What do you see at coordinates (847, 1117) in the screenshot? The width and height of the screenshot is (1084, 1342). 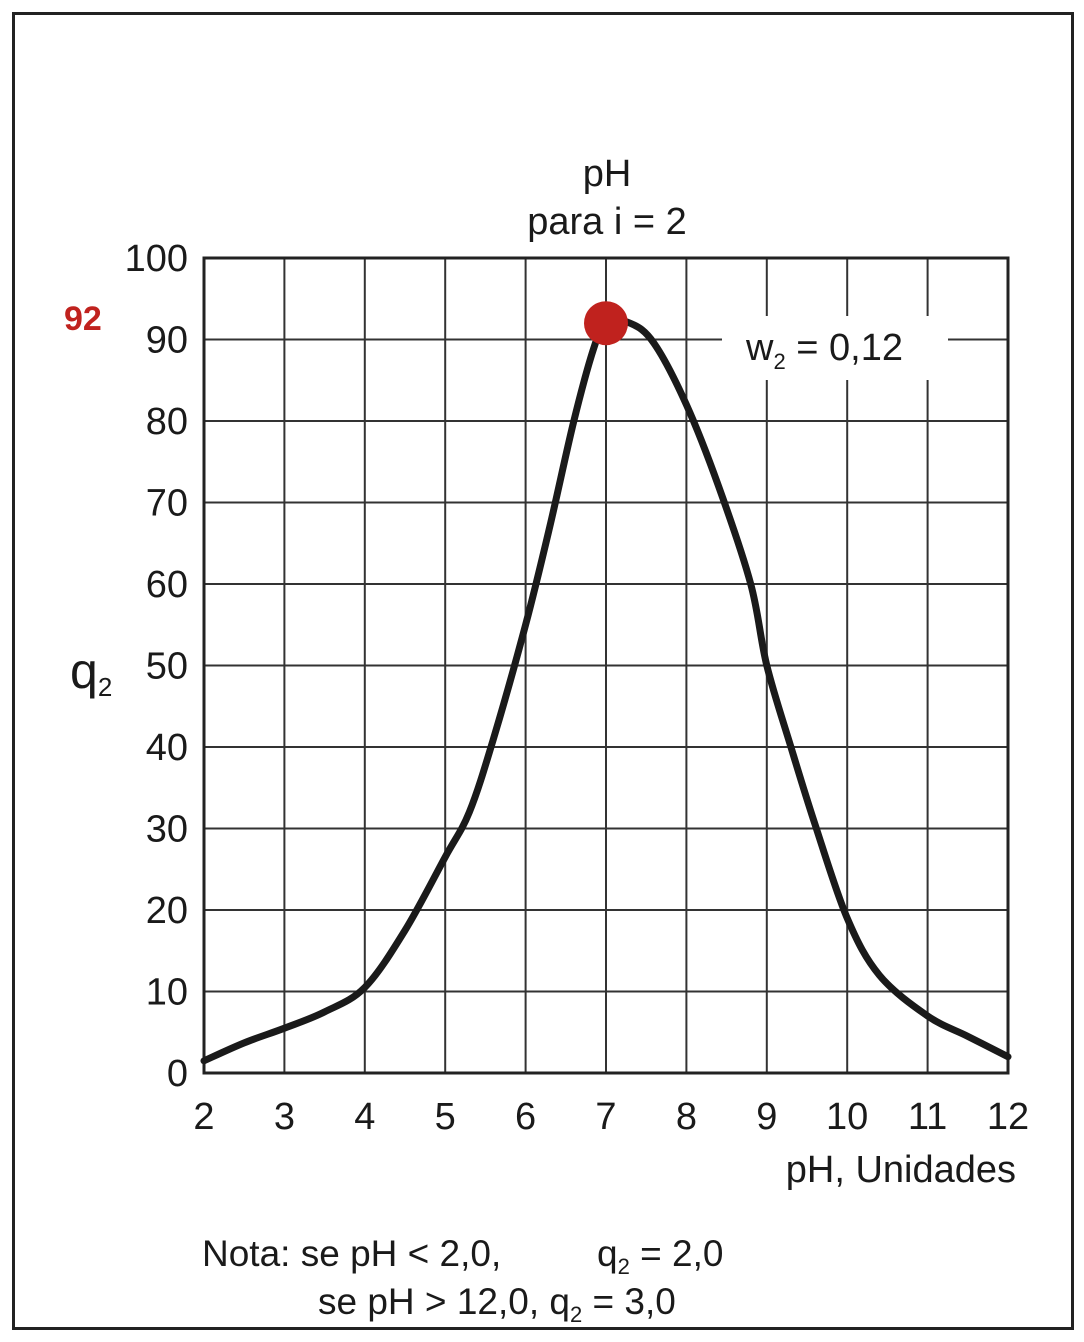 I see `x-tick-label: 10` at bounding box center [847, 1117].